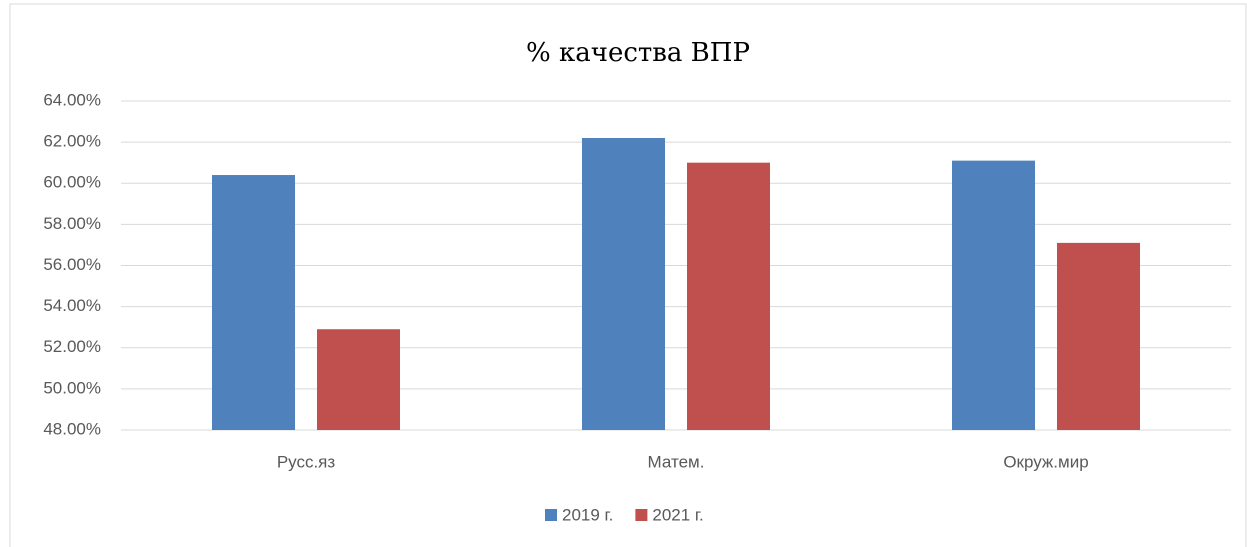 The image size is (1247, 547). I want to click on x-tick-label: Матем., so click(676, 461).